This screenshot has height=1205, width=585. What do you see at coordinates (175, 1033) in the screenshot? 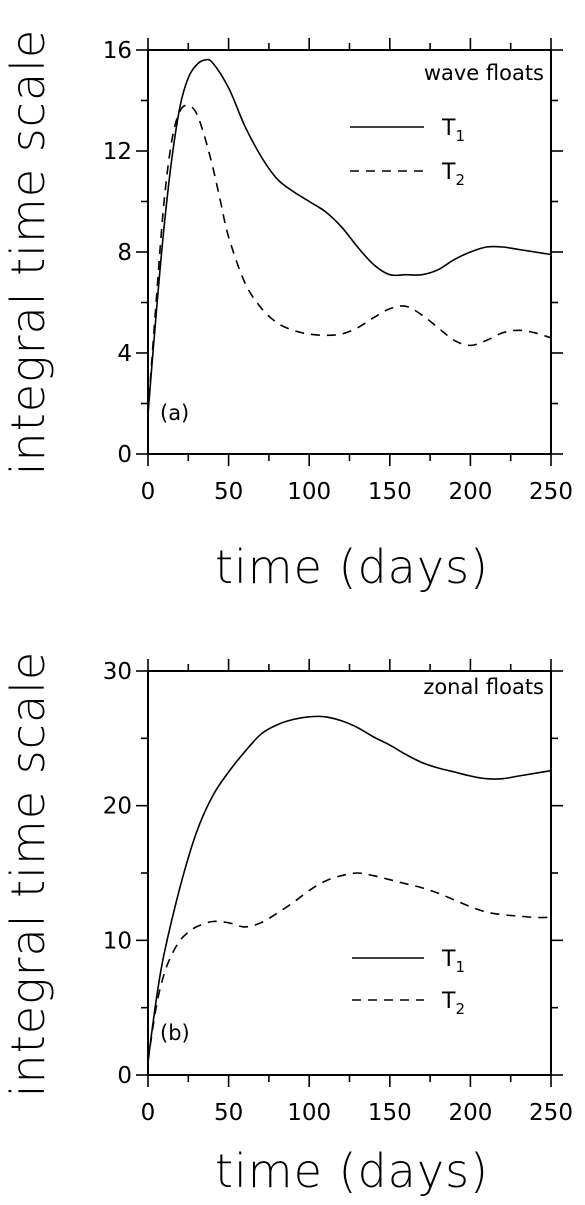
I see `panel-label: (b)` at bounding box center [175, 1033].